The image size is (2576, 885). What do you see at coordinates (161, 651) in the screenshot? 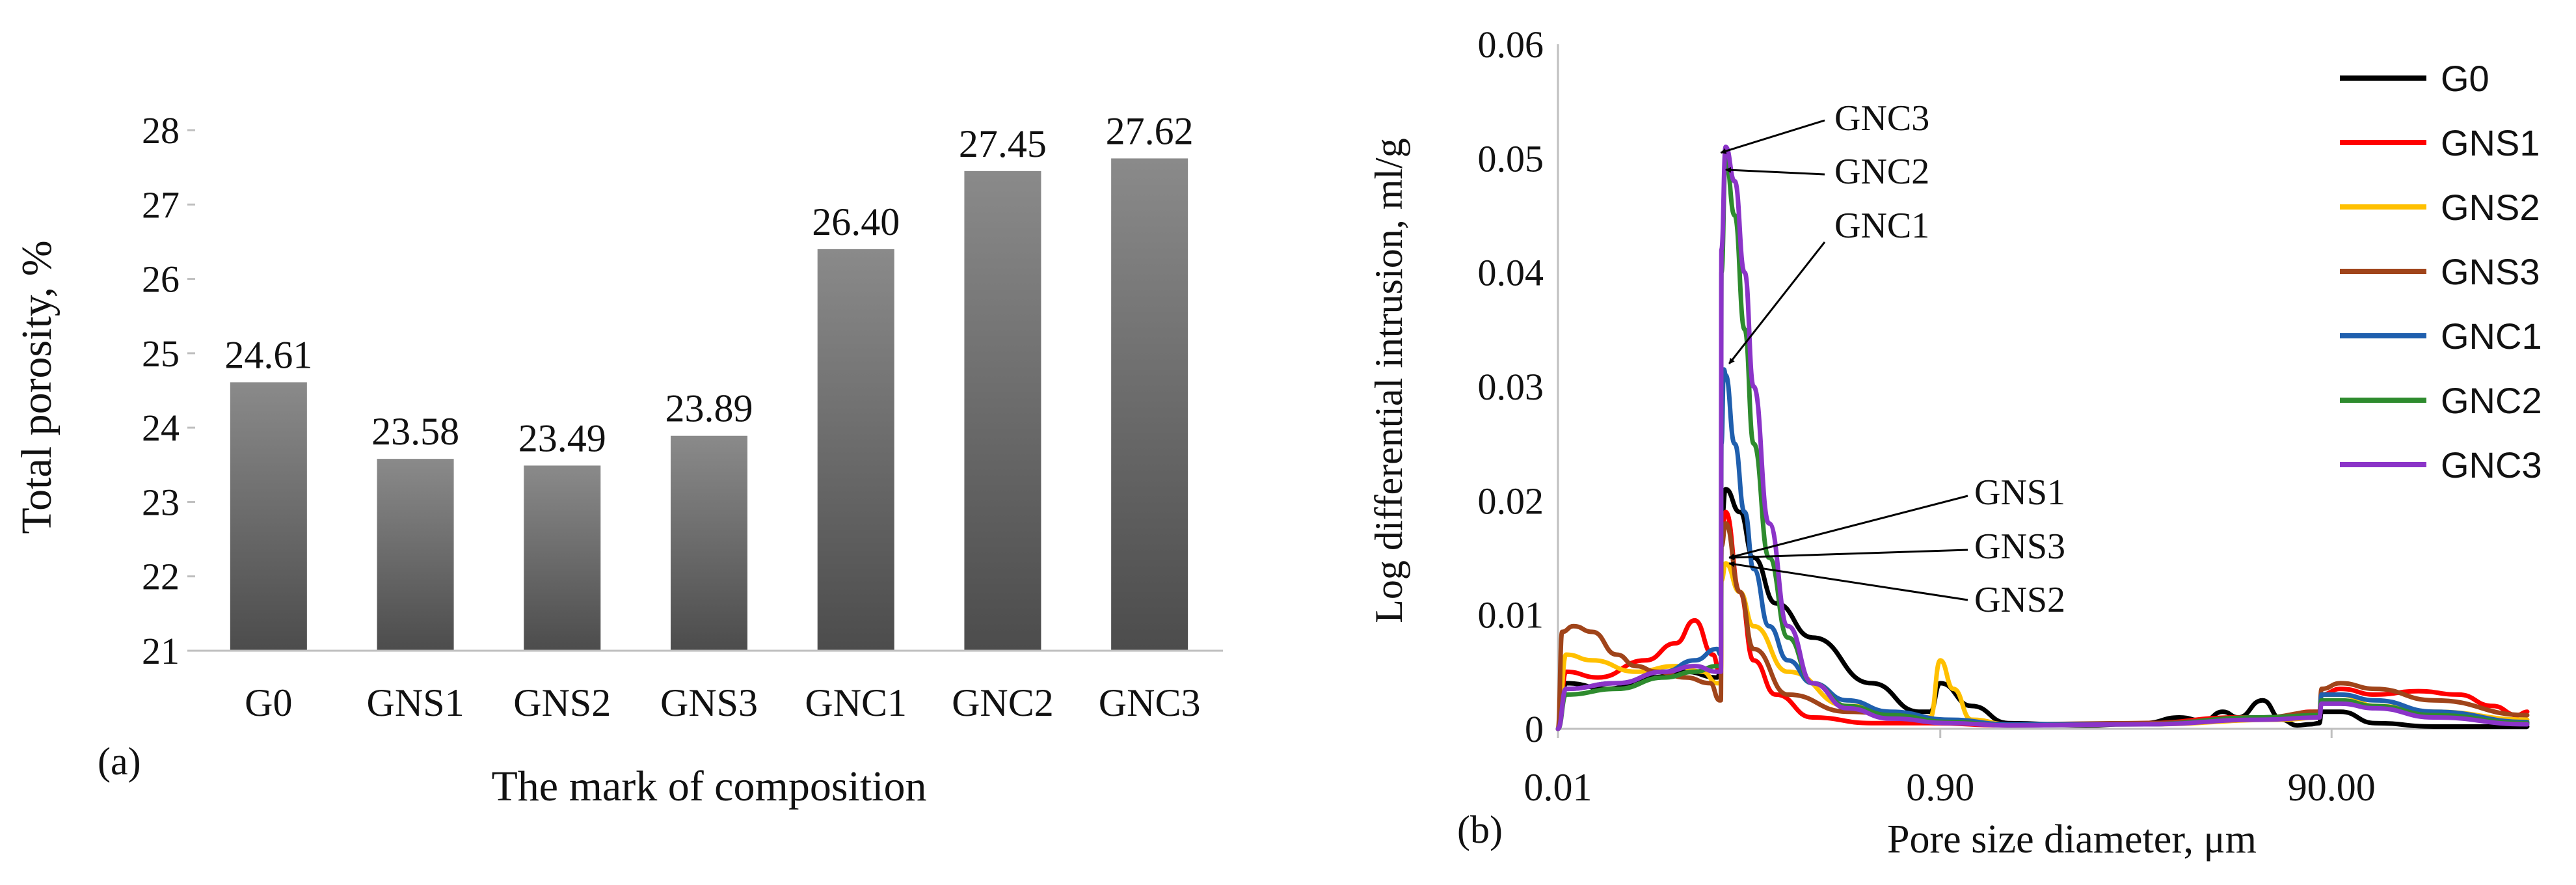
I see `y-tick-label: 21` at bounding box center [161, 651].